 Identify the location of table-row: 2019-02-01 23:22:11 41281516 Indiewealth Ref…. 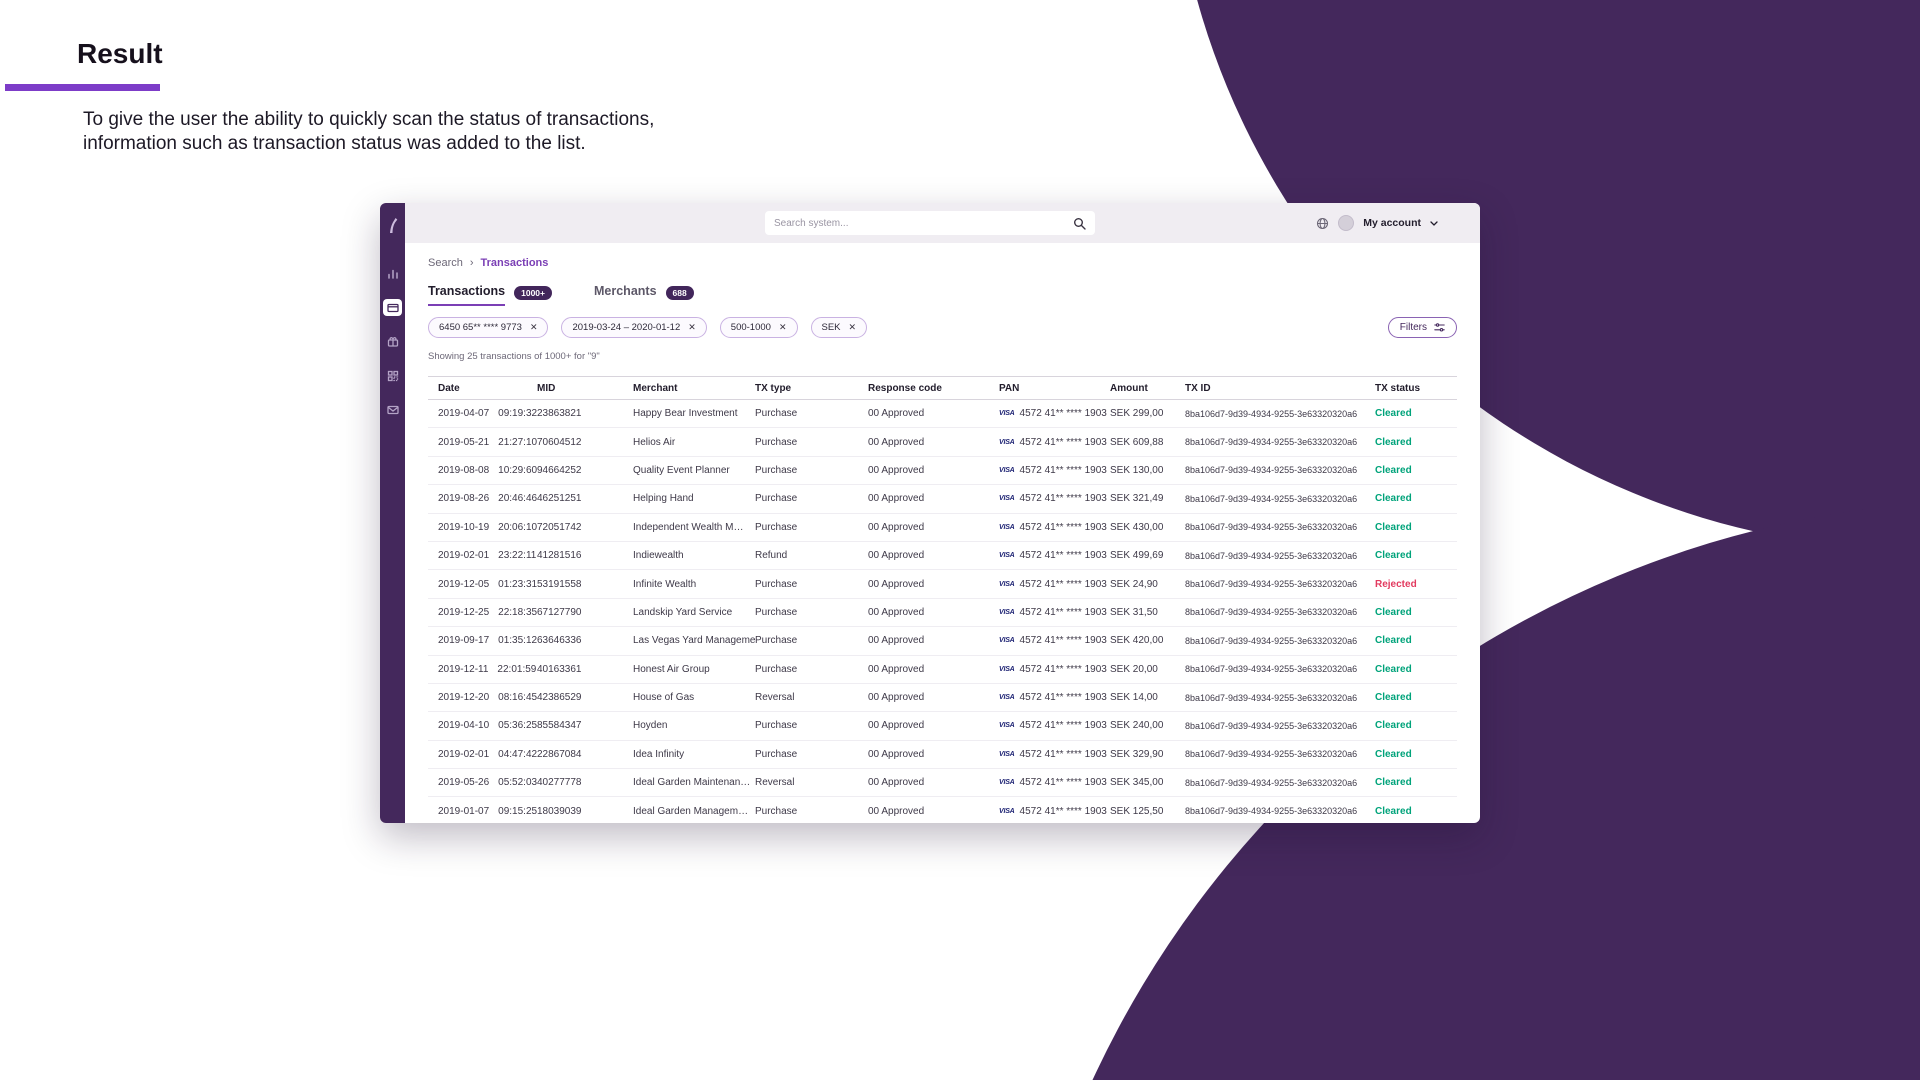
(942, 556).